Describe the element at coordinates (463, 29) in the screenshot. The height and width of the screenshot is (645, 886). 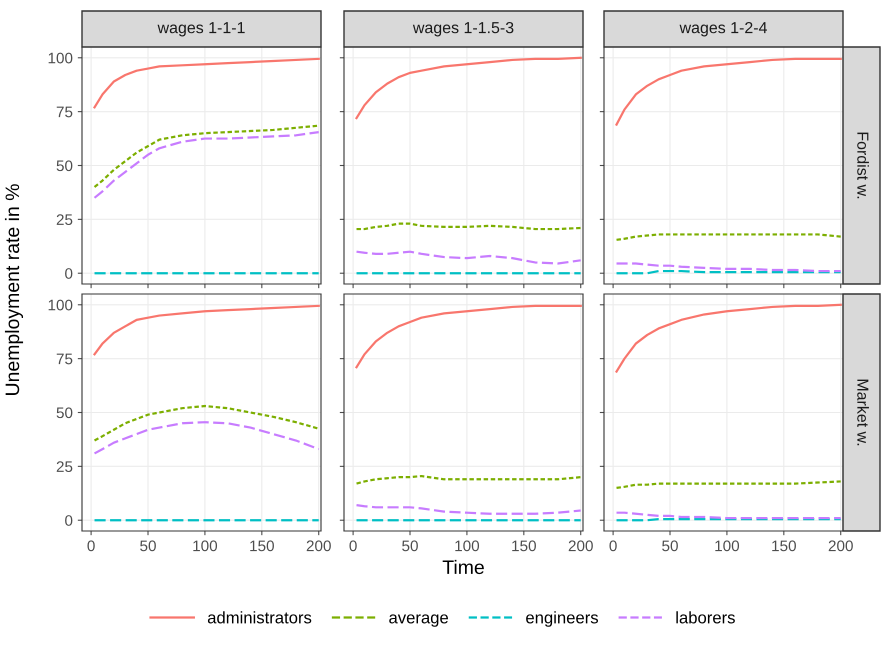
I see `chart-title: wages 1-1.5-3` at that location.